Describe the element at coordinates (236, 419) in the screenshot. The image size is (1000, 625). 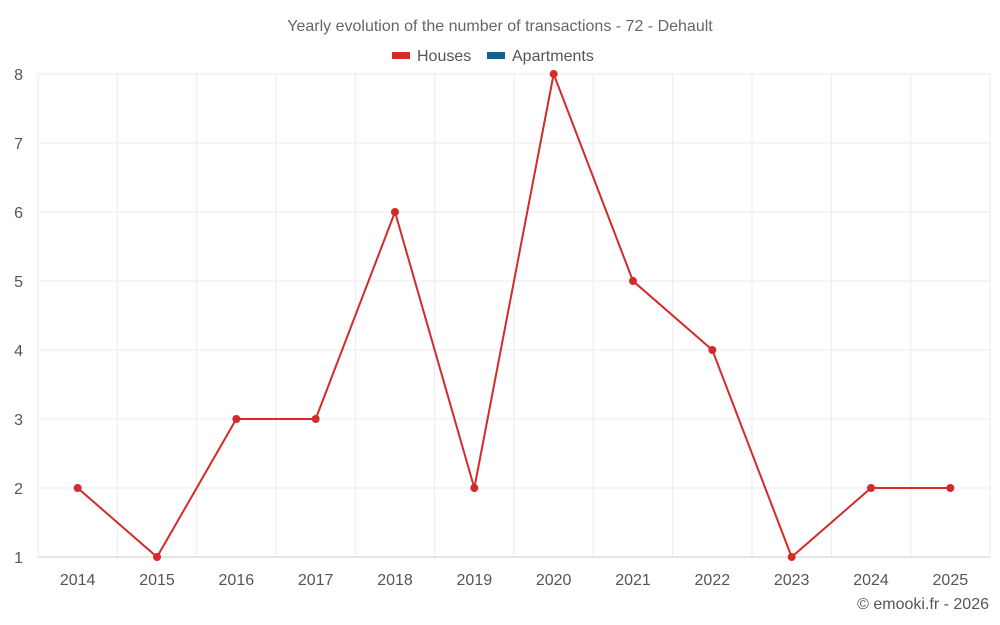
I see `data-point-houses-2016` at that location.